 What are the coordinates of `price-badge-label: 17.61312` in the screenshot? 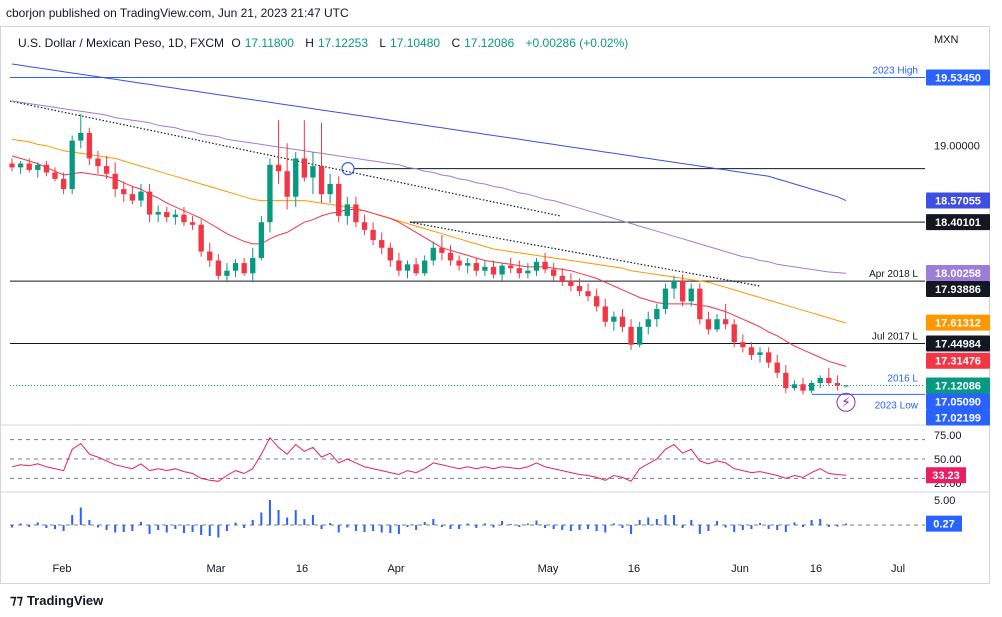 It's located at (958, 324).